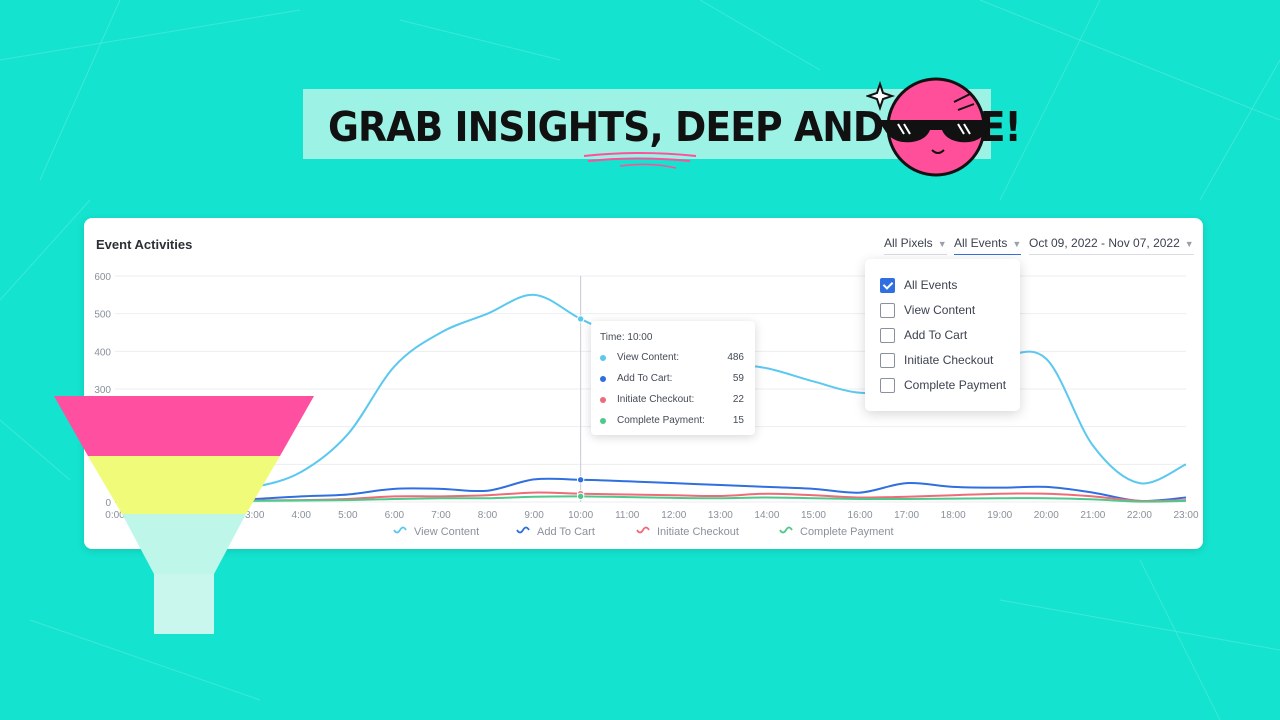 Image resolution: width=1280 pixels, height=720 pixels. What do you see at coordinates (720, 515) in the screenshot?
I see `x-tick-label: 13:00` at bounding box center [720, 515].